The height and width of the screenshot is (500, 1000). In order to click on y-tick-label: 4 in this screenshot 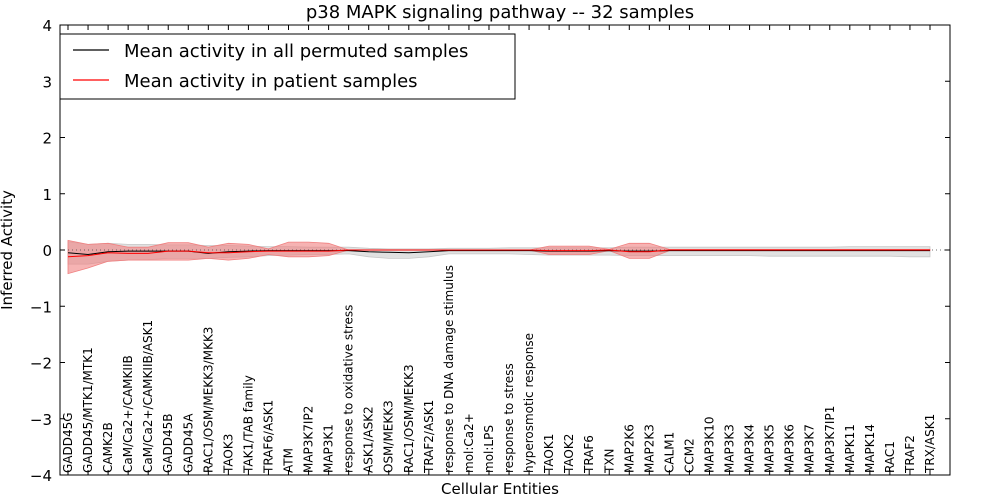, I will do `click(47, 26)`.